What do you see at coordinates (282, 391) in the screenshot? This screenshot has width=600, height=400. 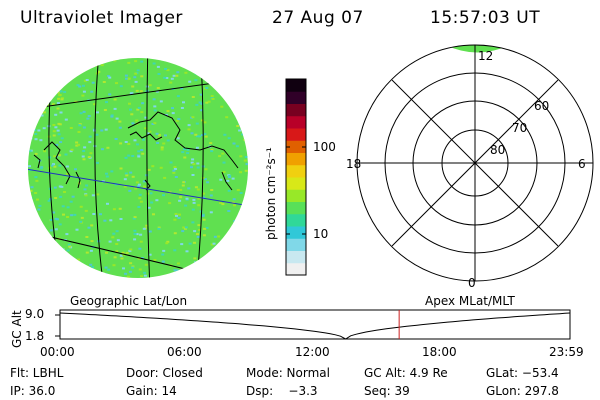 I see `info-dsp: Dsp: −3.3` at bounding box center [282, 391].